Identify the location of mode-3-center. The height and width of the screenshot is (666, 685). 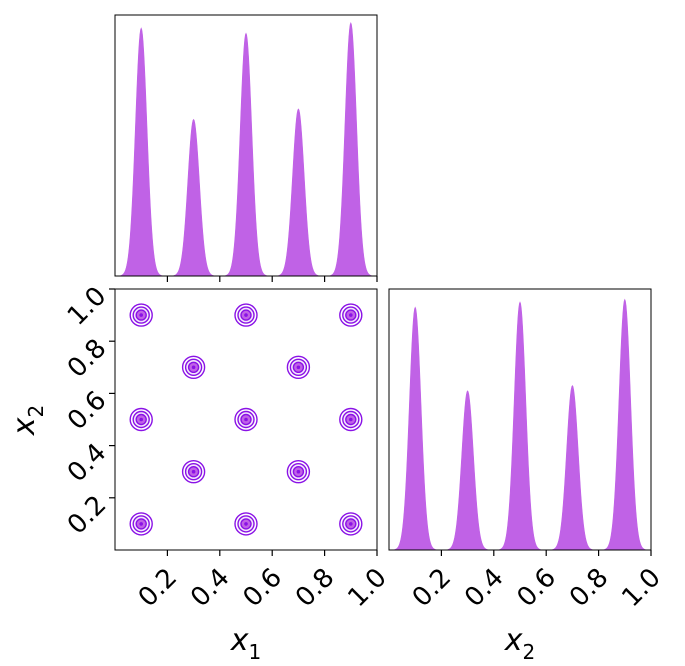
(193, 367).